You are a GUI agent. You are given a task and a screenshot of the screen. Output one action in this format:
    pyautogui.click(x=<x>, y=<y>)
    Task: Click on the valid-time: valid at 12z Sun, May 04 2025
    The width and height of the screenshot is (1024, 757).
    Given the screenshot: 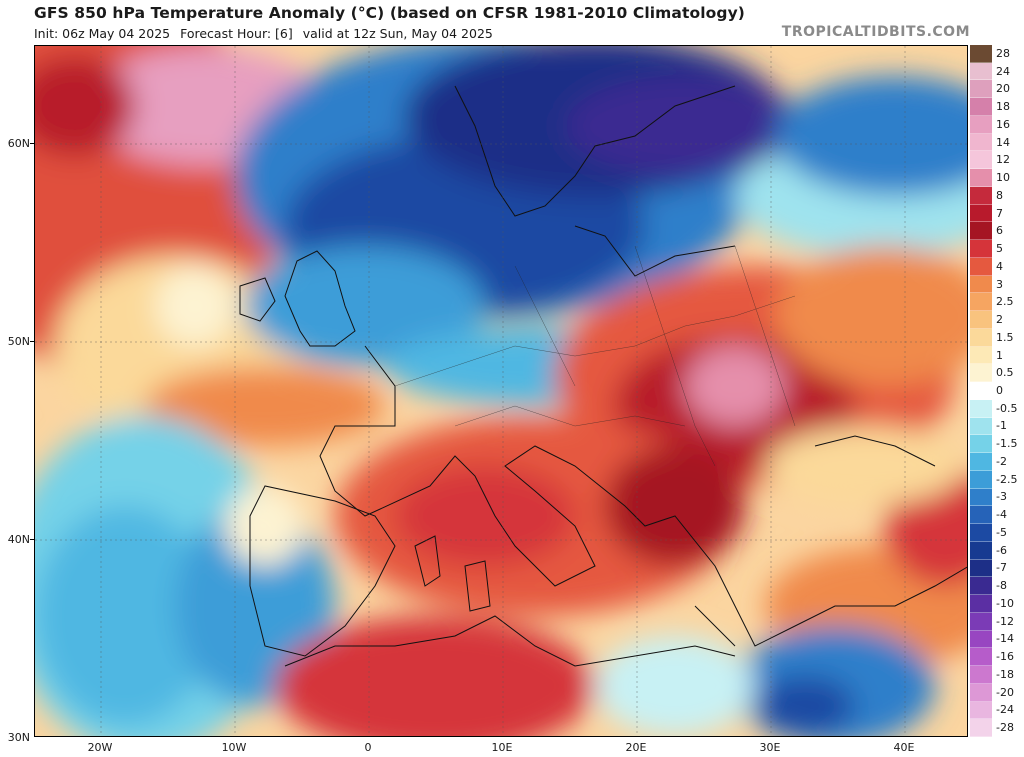 What is the action you would take?
    pyautogui.click(x=397, y=33)
    